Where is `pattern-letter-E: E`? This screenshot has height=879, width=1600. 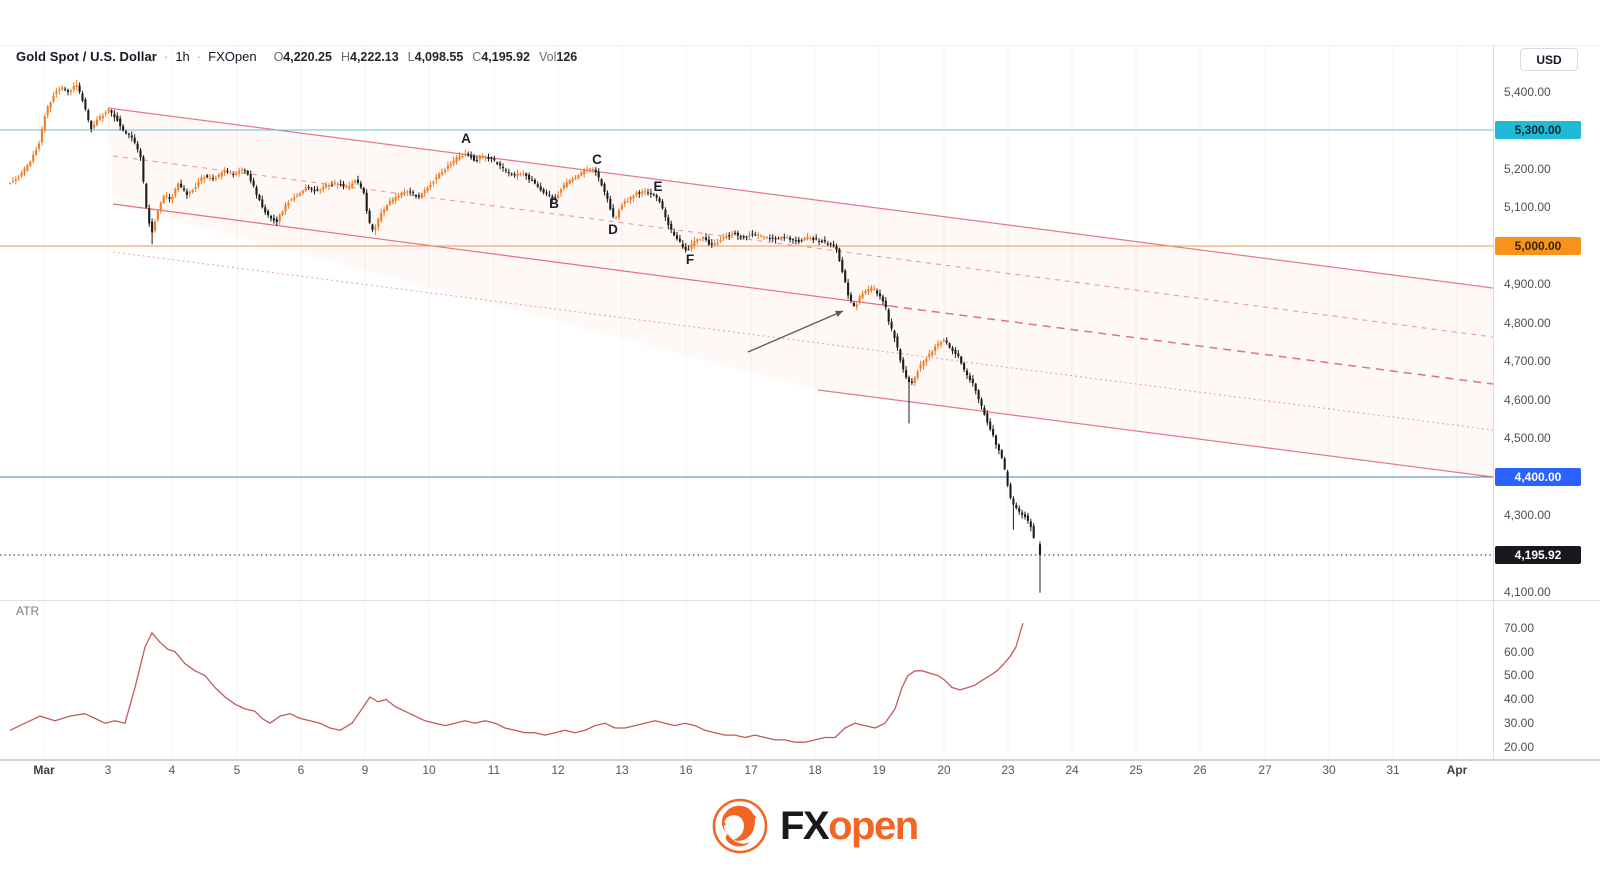
pattern-letter-E: E is located at coordinates (657, 186).